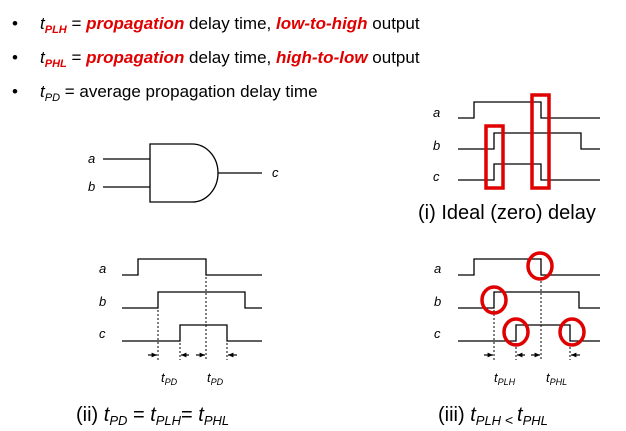 Image resolution: width=626 pixels, height=431 pixels. I want to click on panel-iii-highlight-a-fall, so click(540, 266).